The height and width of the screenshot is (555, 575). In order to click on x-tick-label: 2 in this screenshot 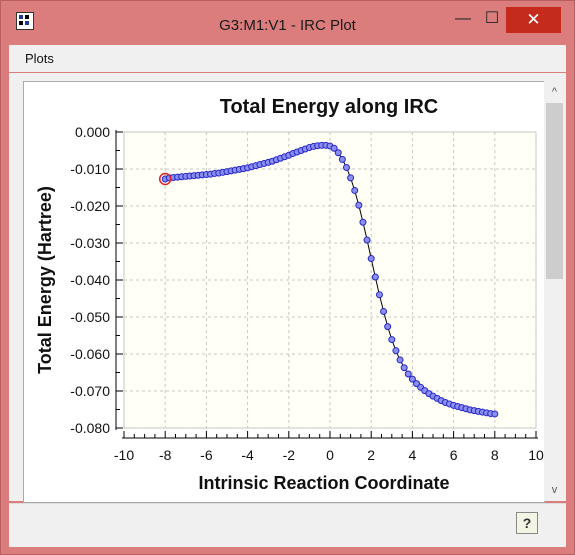, I will do `click(371, 455)`.